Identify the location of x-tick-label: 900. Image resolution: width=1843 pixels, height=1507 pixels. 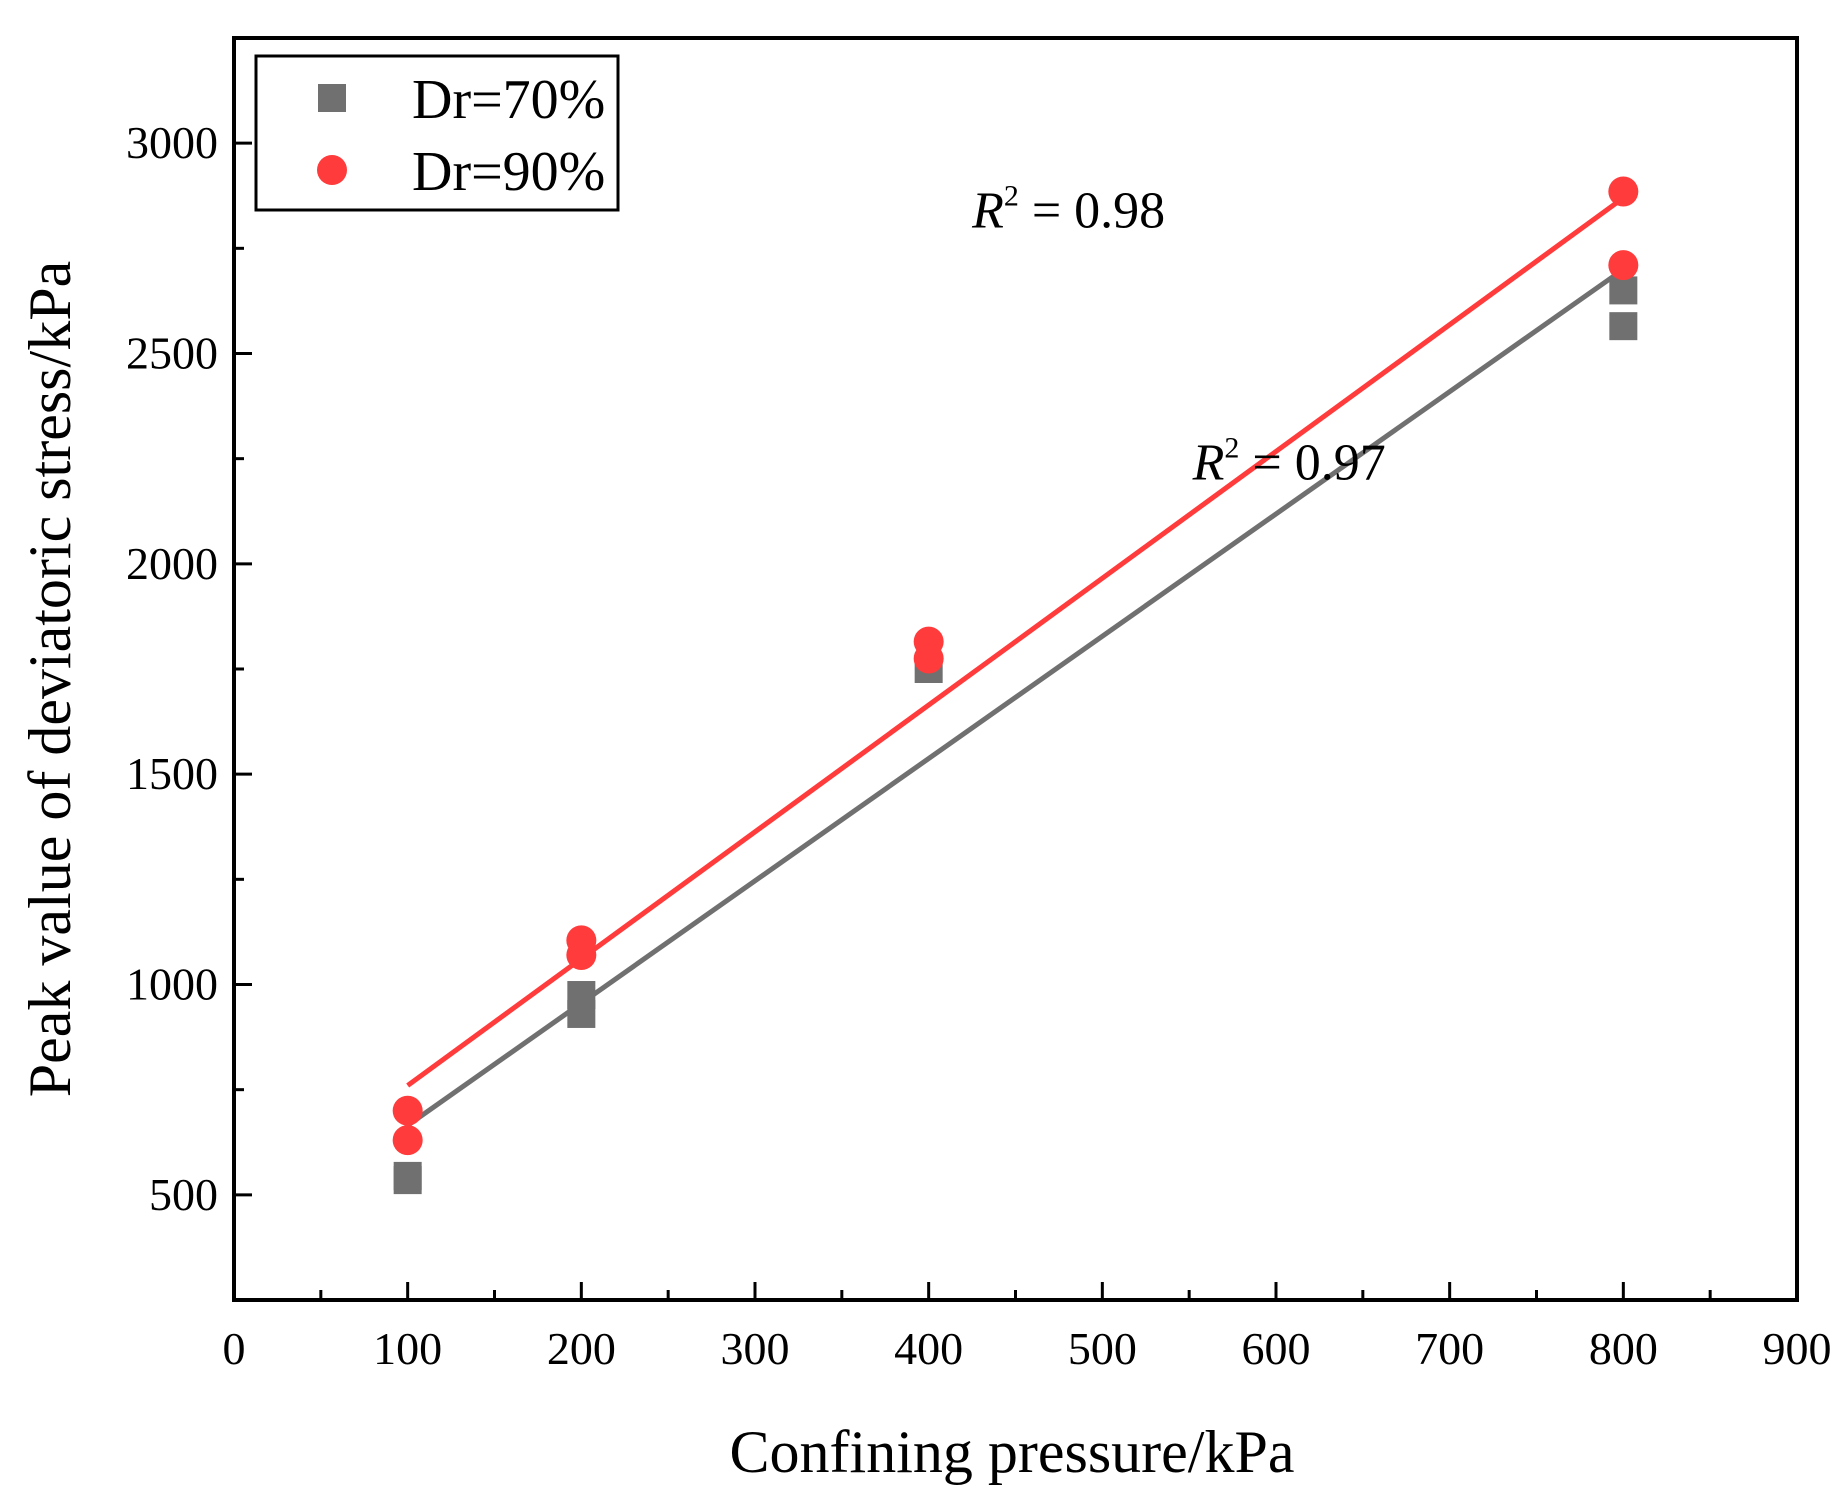
(1797, 1348).